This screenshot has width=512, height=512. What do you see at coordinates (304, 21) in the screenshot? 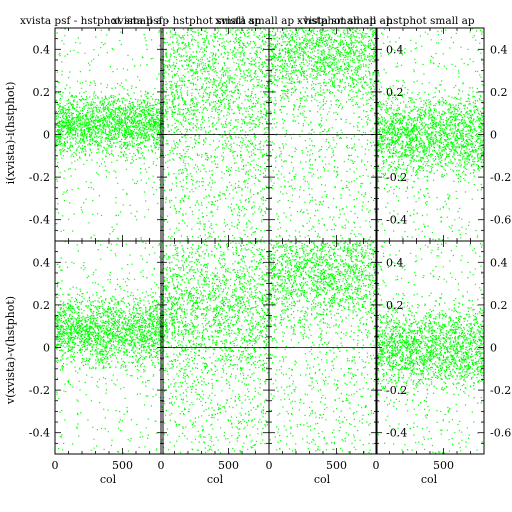
I see `panel-title-3: xvista small ap - hstphot small ap` at bounding box center [304, 21].